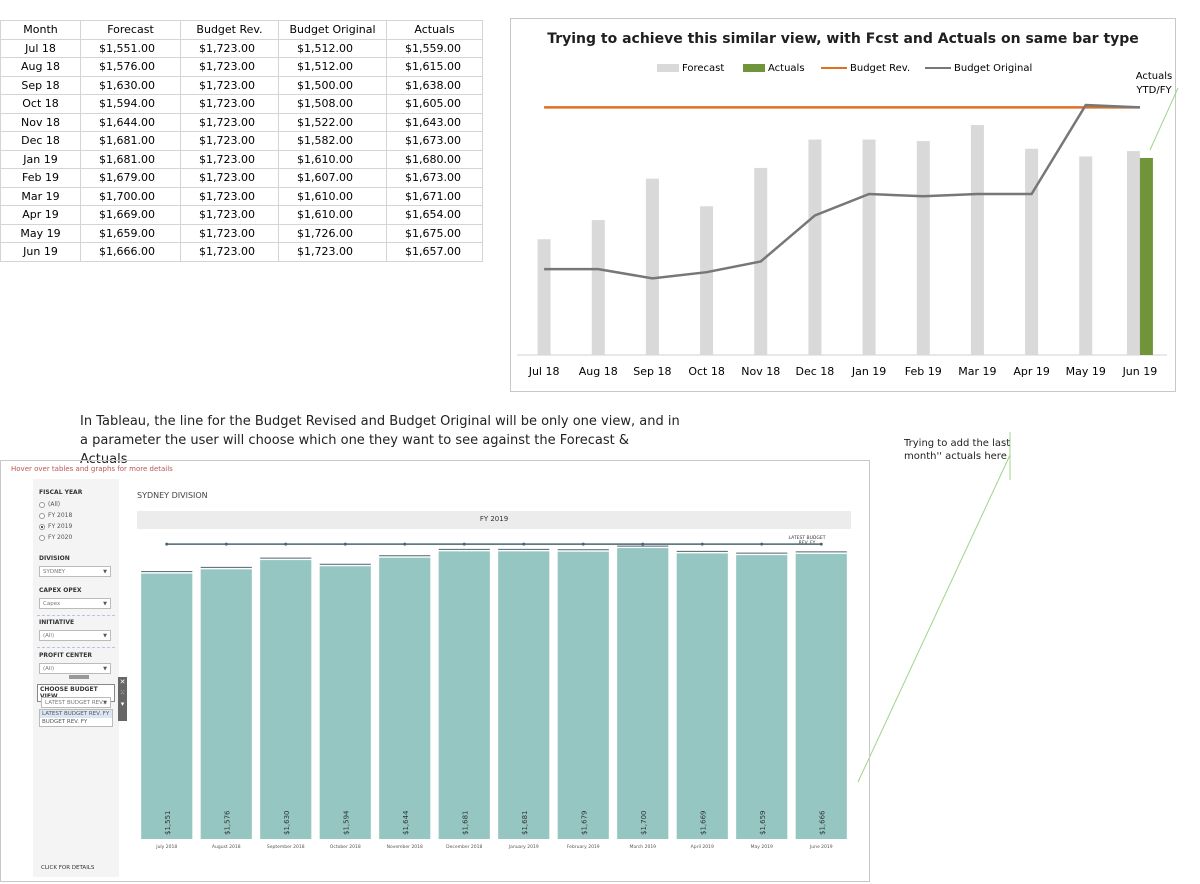  What do you see at coordinates (346, 822) in the screenshot?
I see `bar-value-label: $1,594` at bounding box center [346, 822].